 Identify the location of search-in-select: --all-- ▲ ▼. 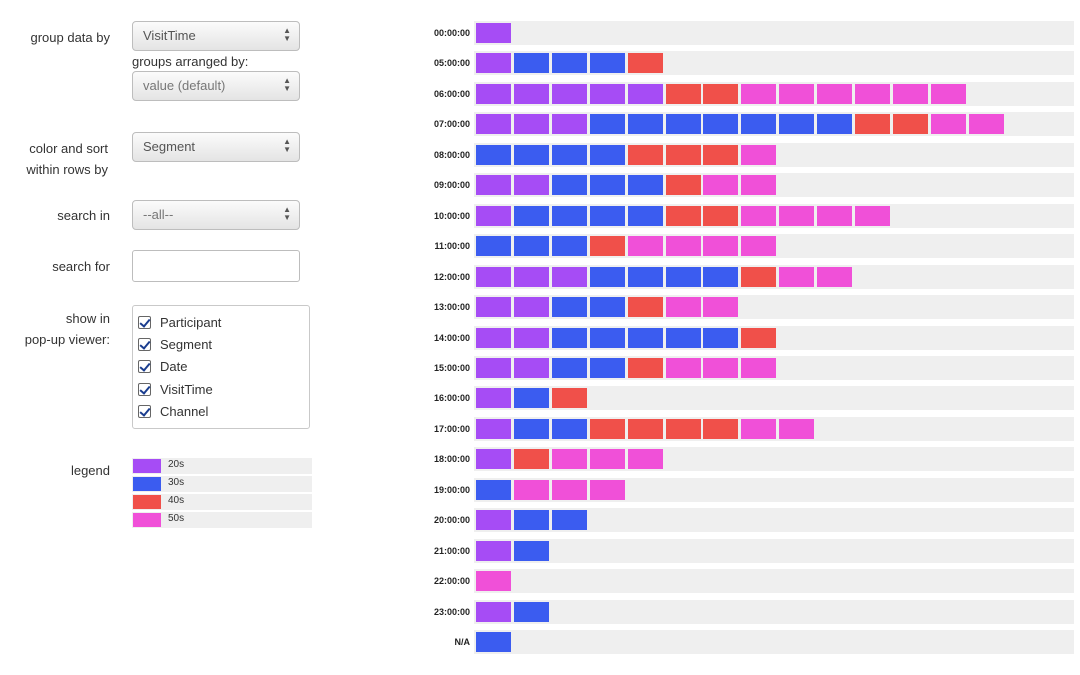
(216, 215).